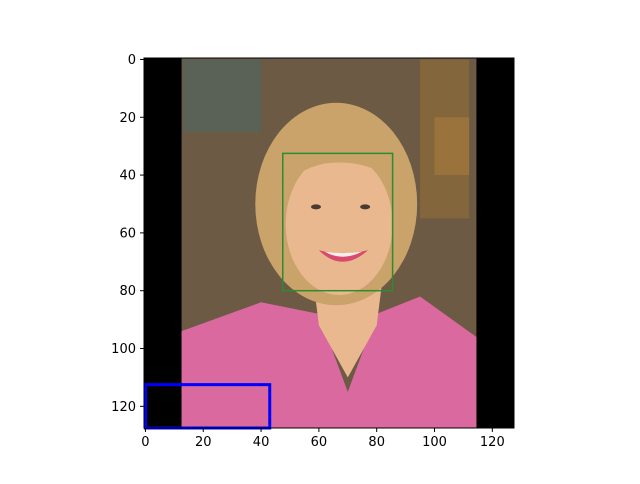 Image resolution: width=640 pixels, height=484 pixels. I want to click on x-tick-label: 80, so click(376, 442).